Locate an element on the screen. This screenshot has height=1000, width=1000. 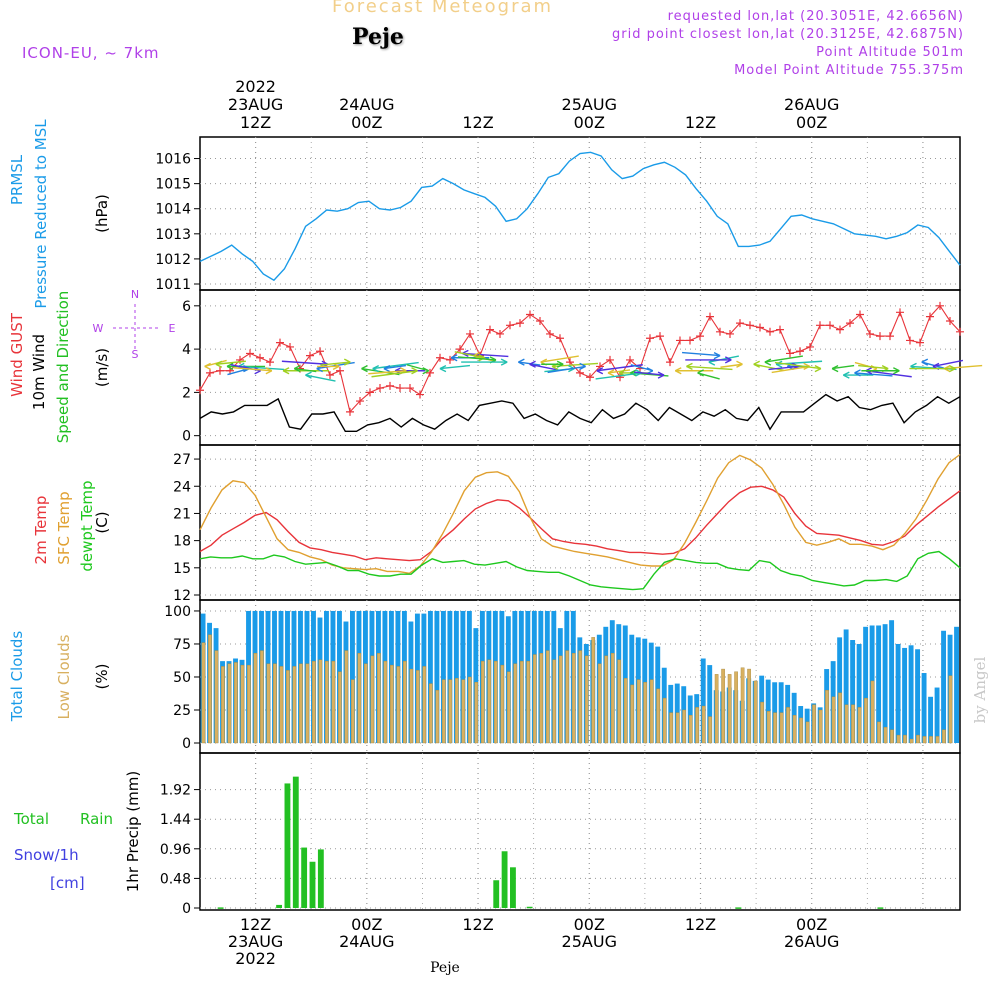
wind-speed-line is located at coordinates (580, 412).